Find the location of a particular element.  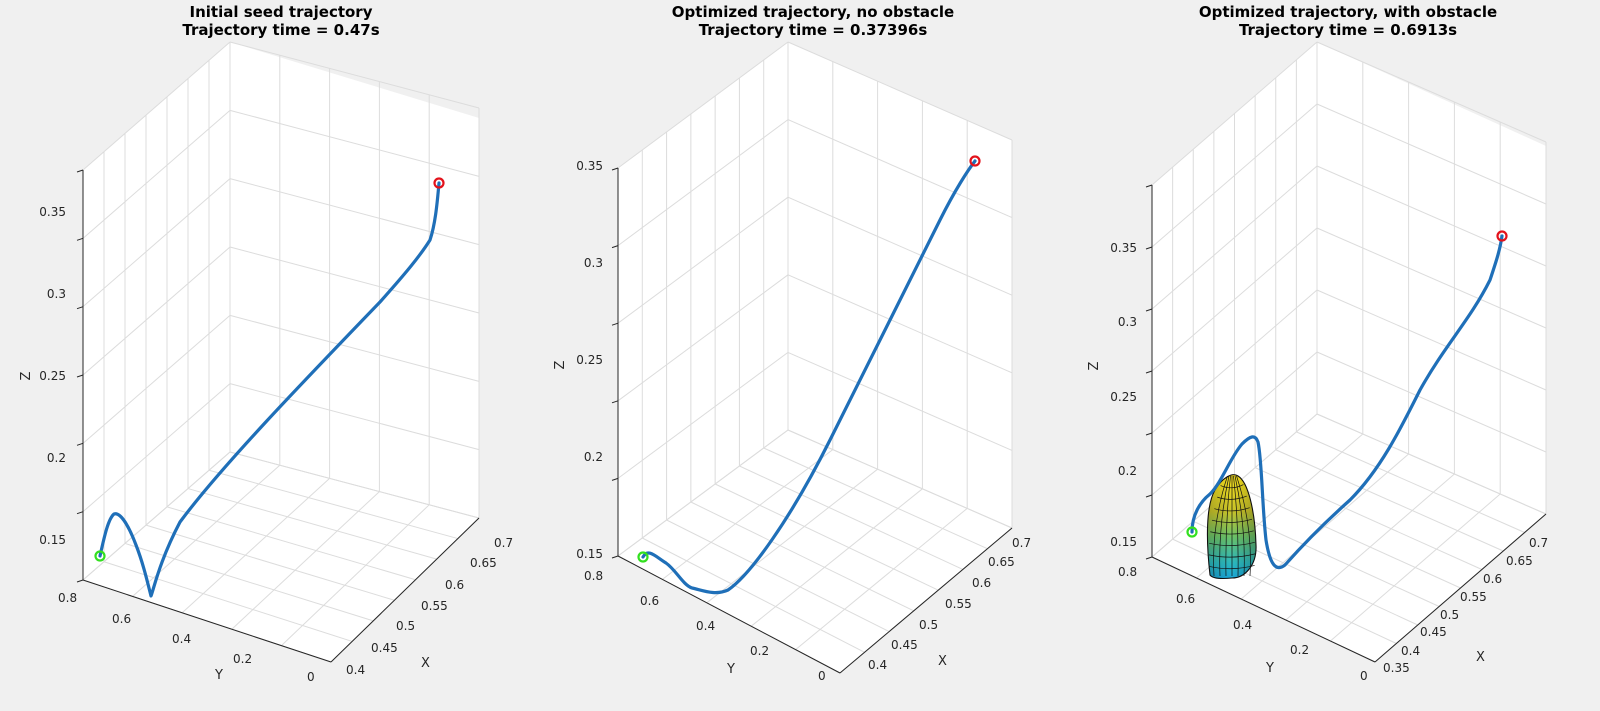

axes-3-y-ticks: 0.8 0.6 0.4 0.2 0 is located at coordinates (1243, 624).